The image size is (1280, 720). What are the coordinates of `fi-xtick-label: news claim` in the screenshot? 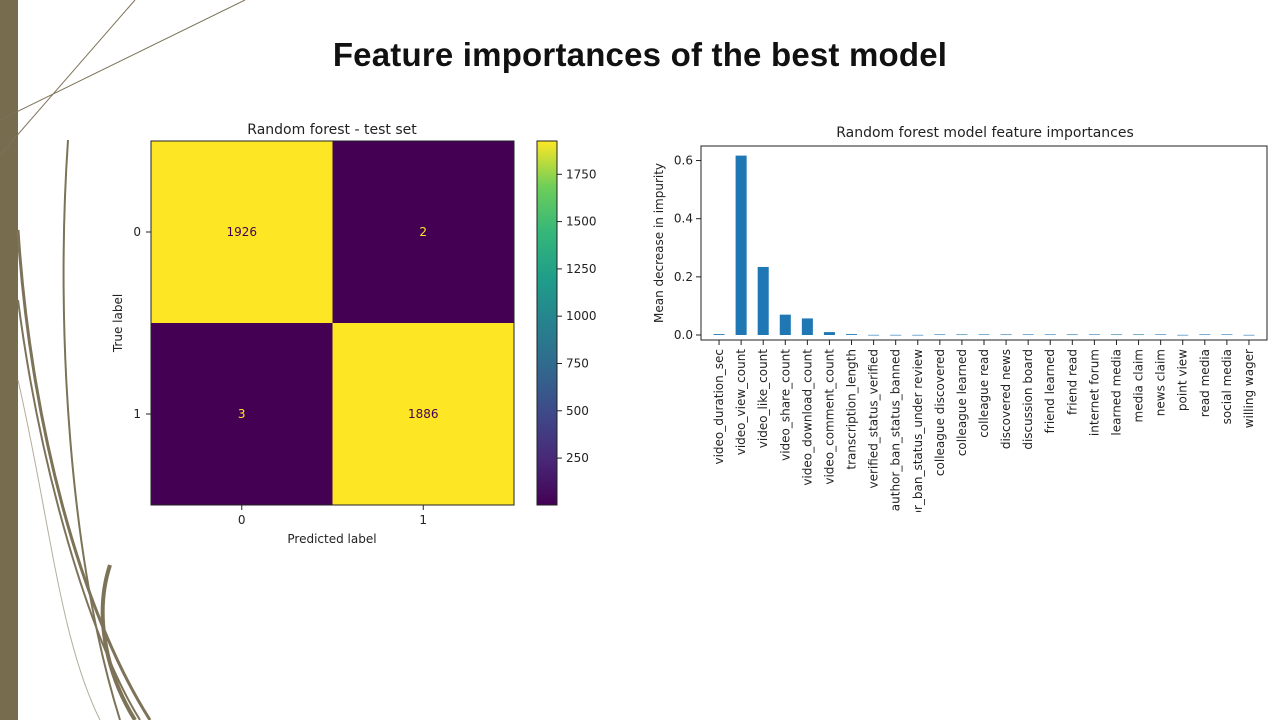 It's located at (1161, 382).